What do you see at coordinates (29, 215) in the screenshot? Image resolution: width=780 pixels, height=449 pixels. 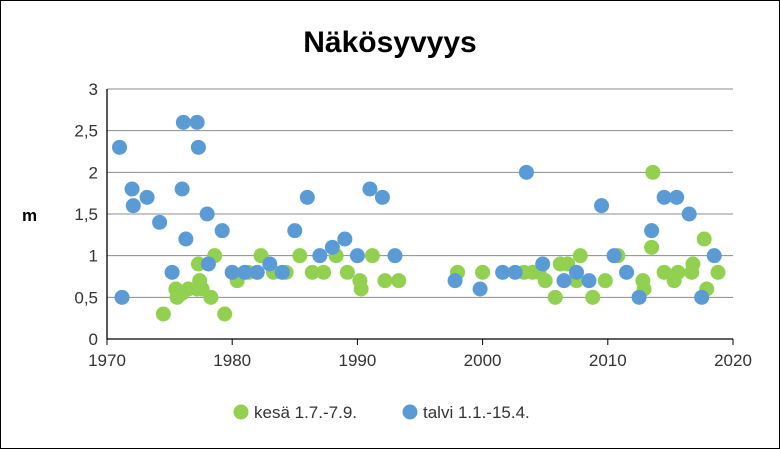 I see `y-axis-label: m` at bounding box center [29, 215].